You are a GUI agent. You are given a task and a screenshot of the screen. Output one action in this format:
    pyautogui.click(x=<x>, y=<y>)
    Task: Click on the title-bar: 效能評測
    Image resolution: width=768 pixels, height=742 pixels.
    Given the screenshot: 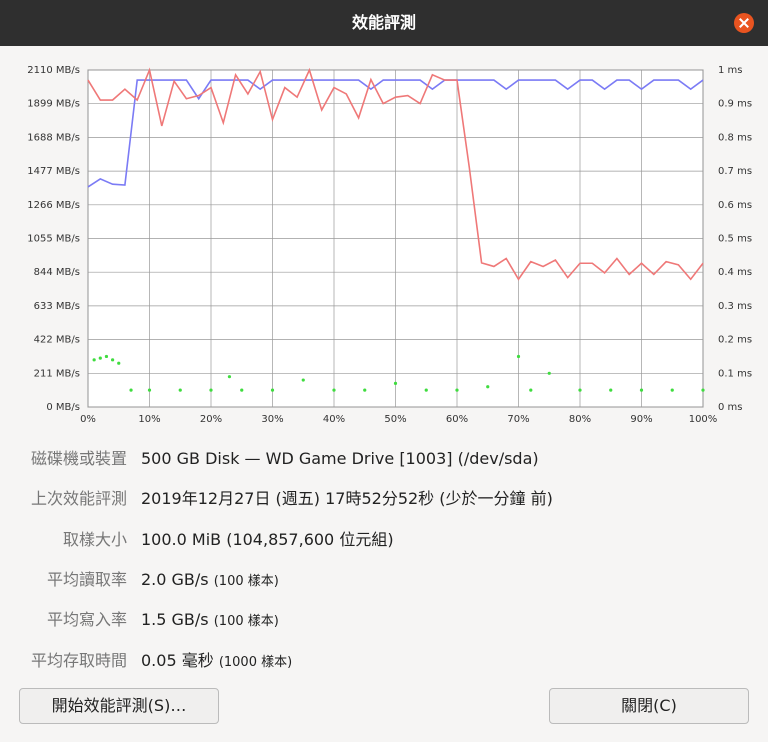 What is the action you would take?
    pyautogui.click(x=384, y=23)
    